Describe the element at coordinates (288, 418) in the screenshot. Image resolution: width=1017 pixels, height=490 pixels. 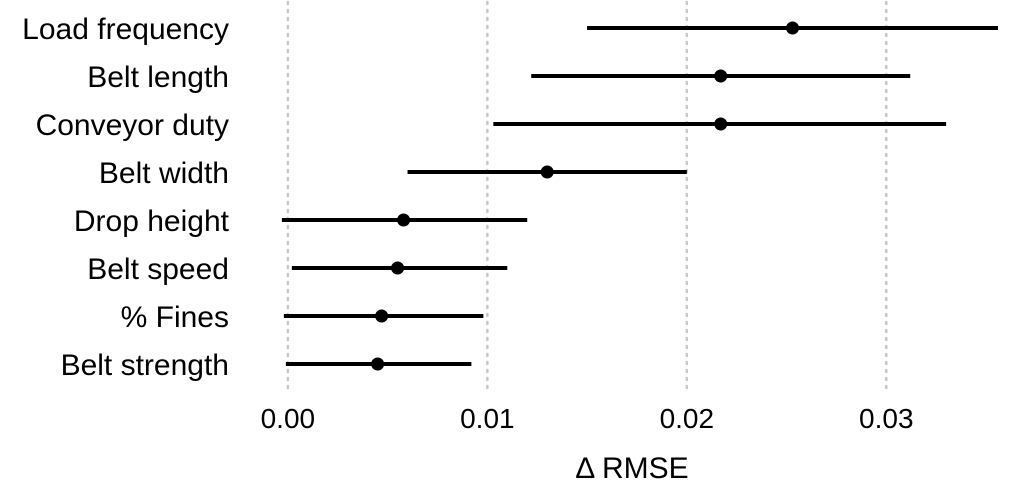
I see `x-tick-label: 0.00` at that location.